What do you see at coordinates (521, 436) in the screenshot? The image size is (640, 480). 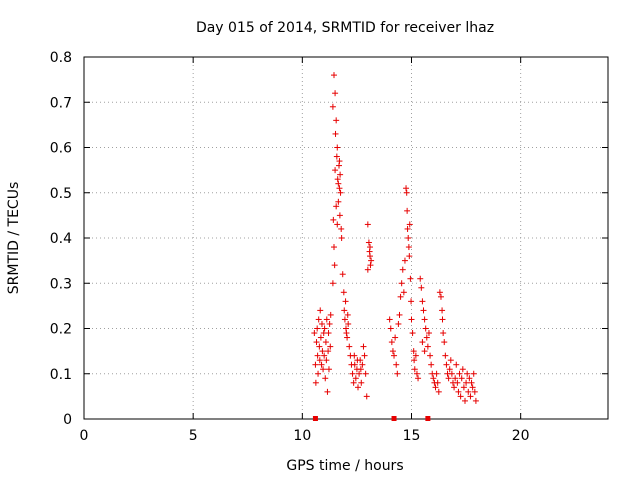 I see `x-tick-label: 20` at bounding box center [521, 436].